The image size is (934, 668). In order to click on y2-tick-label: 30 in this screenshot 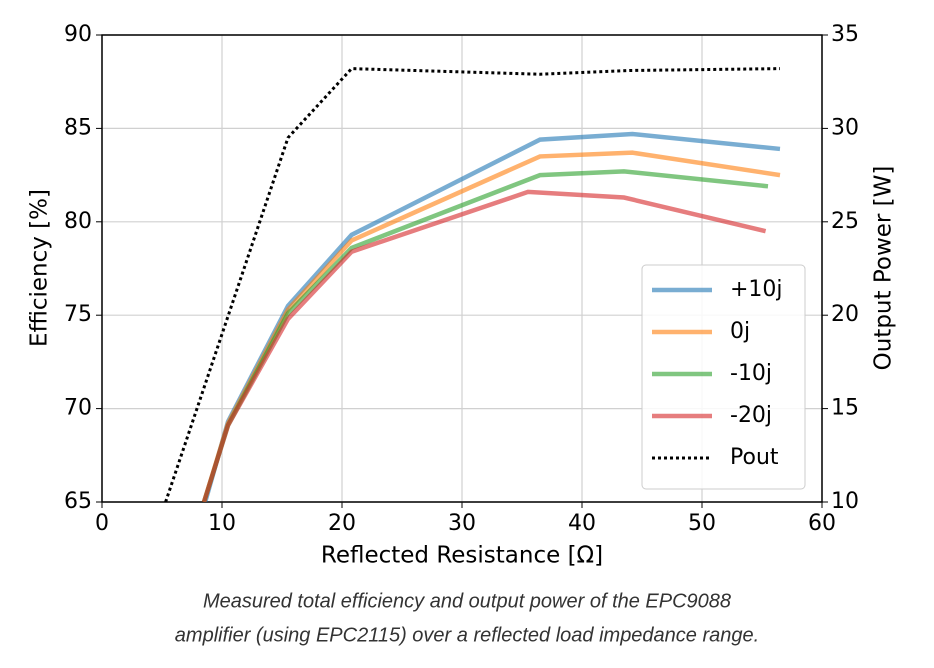, I will do `click(845, 127)`.